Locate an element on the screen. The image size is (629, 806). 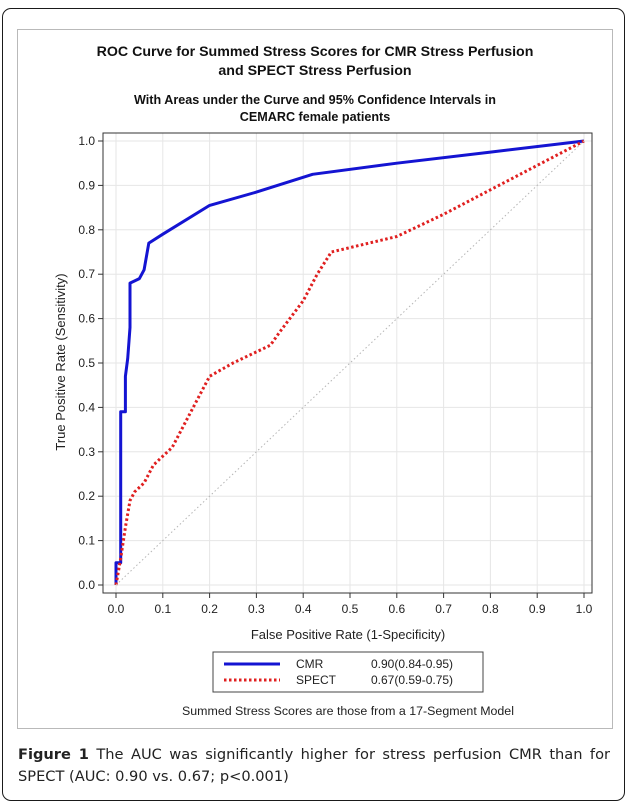
chart-title-line2: and SPECT Stress Perfusion is located at coordinates (314, 71).